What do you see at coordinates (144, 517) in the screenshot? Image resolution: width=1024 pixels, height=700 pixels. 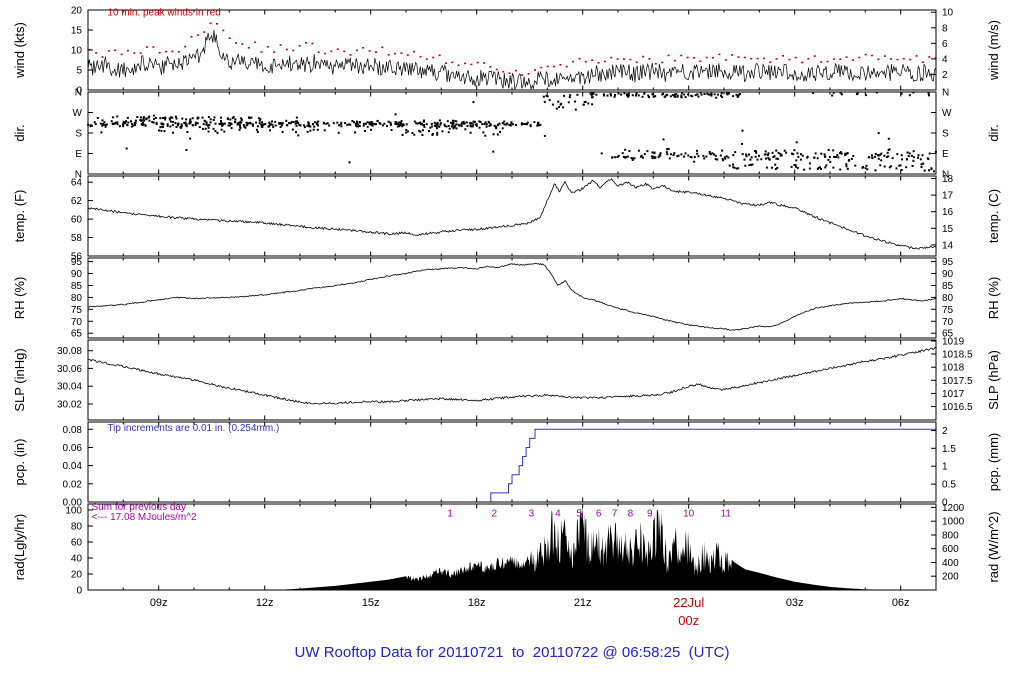 I see `svg-text: <--- 17.08 MJoules/m^2` at bounding box center [144, 517].